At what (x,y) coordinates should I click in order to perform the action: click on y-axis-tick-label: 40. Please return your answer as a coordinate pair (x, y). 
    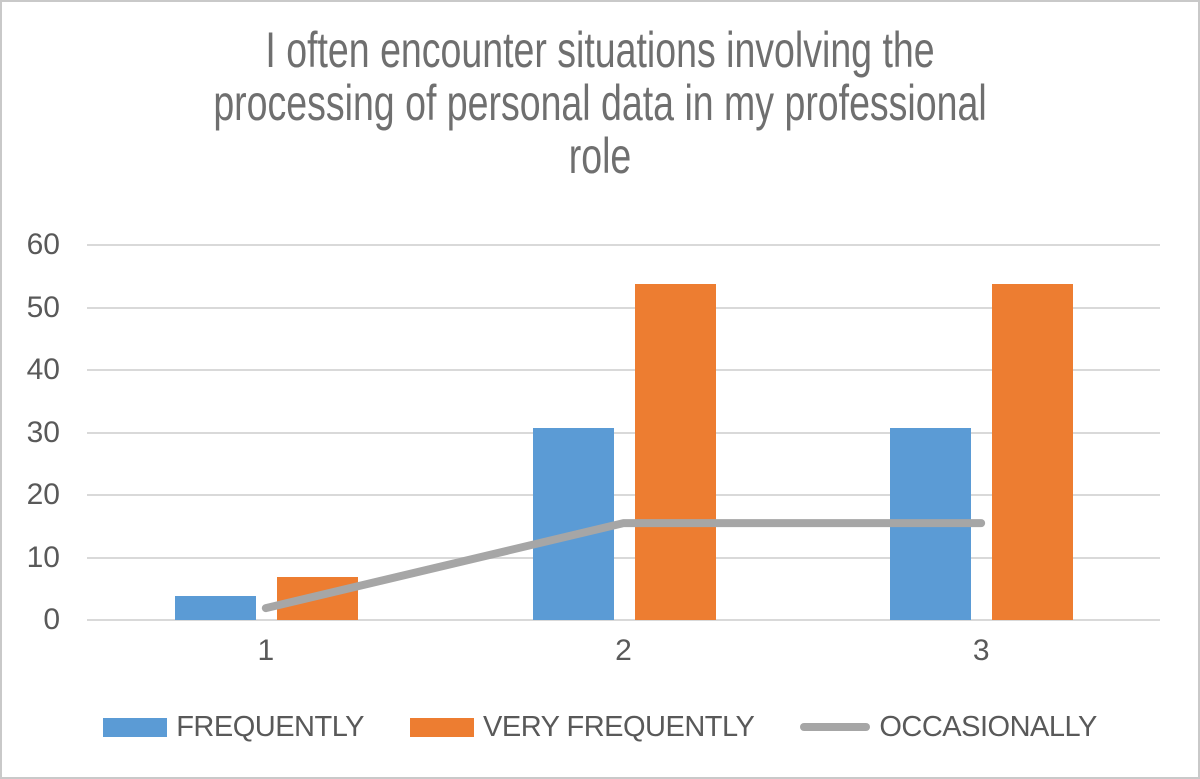
    Looking at the image, I should click on (43, 369).